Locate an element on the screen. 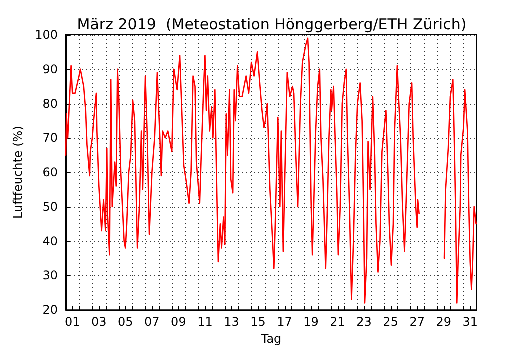  x-tick-label: 09 is located at coordinates (178, 322).